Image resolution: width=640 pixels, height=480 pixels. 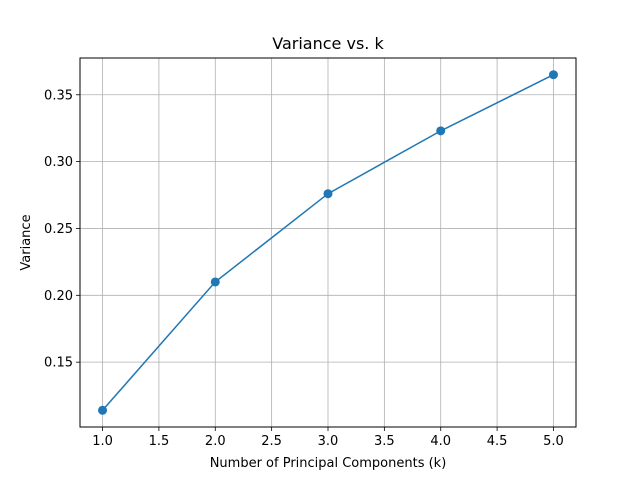 I want to click on x-axis-label: Number of Principal Components (k), so click(x=328, y=463).